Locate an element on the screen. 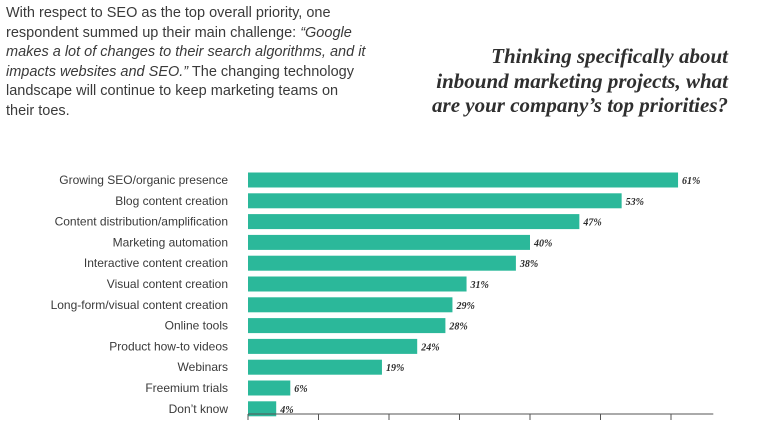  category-label: Freemium trials is located at coordinates (186, 388).